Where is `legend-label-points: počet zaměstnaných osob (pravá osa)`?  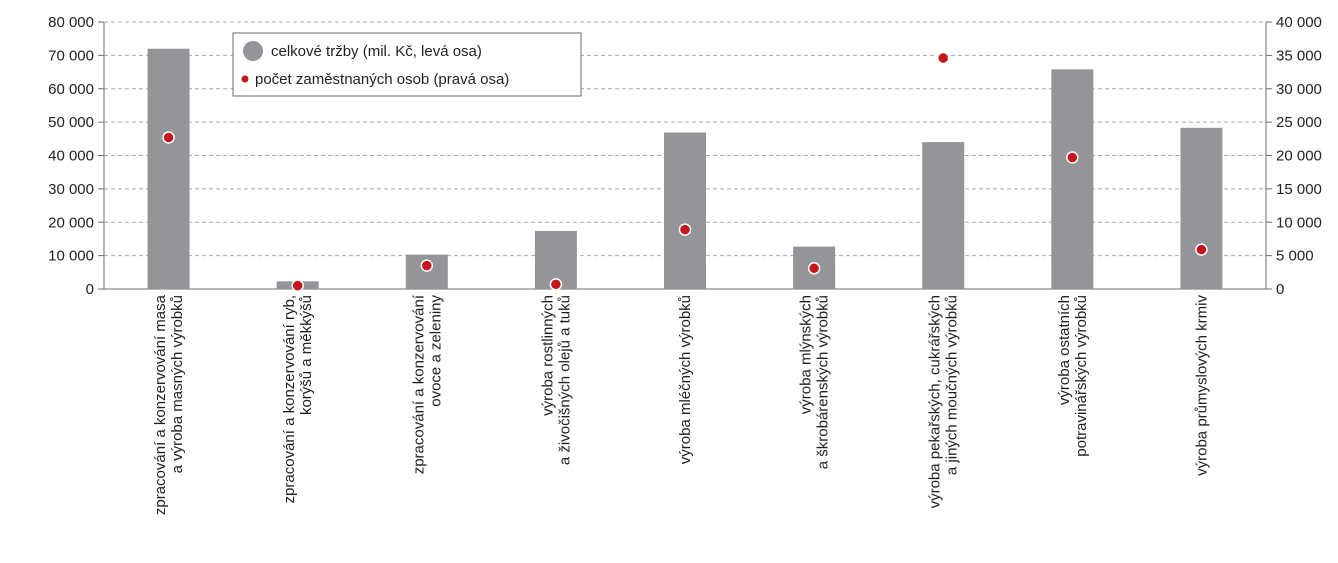 legend-label-points: počet zaměstnaných osob (pravá osa) is located at coordinates (382, 79).